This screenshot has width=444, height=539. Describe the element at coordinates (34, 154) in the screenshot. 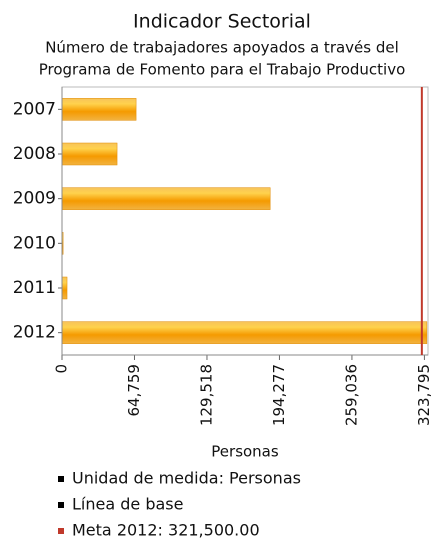

I see `y-tick-label: 2008` at that location.